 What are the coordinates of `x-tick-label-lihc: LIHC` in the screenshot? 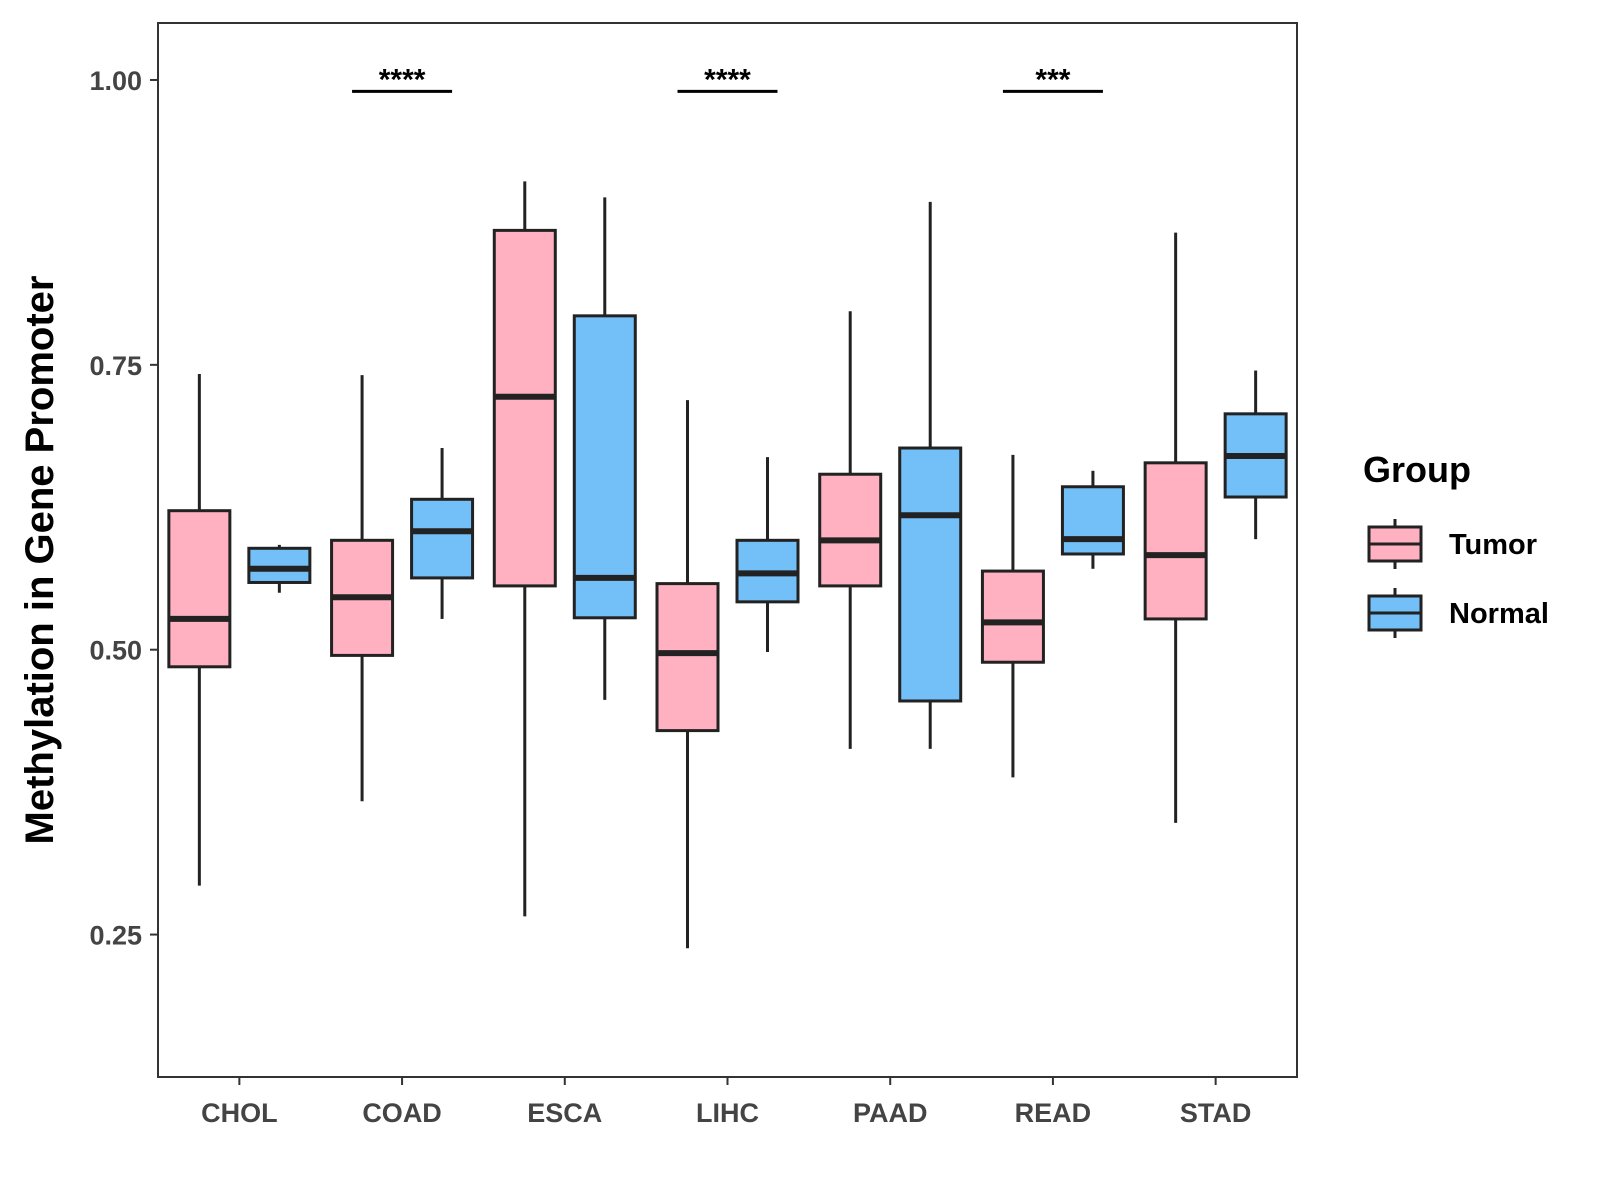 It's located at (727, 1113).